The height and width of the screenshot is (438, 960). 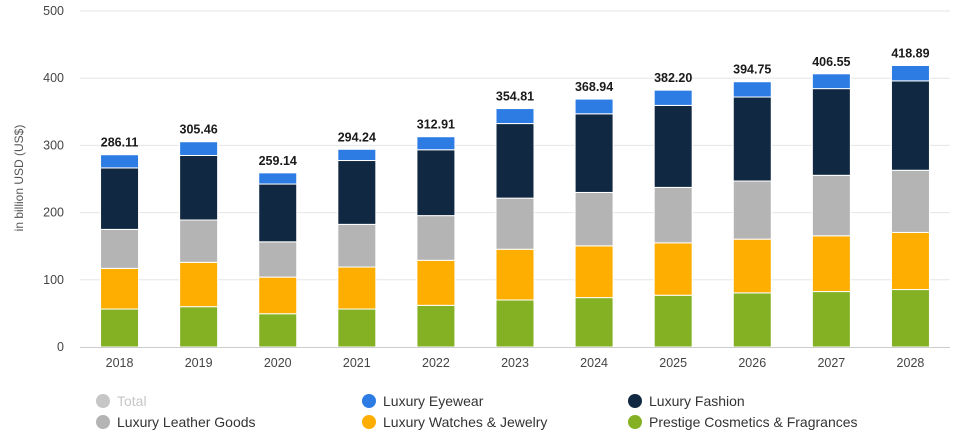 What do you see at coordinates (132, 401) in the screenshot?
I see `legend-label: Total` at bounding box center [132, 401].